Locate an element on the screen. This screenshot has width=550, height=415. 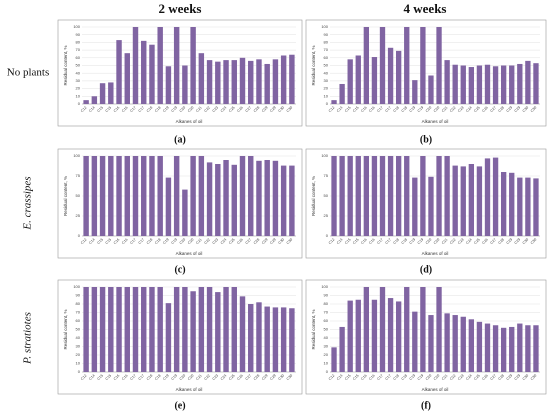
x-tick-label: C25 is located at coordinates (476, 109).